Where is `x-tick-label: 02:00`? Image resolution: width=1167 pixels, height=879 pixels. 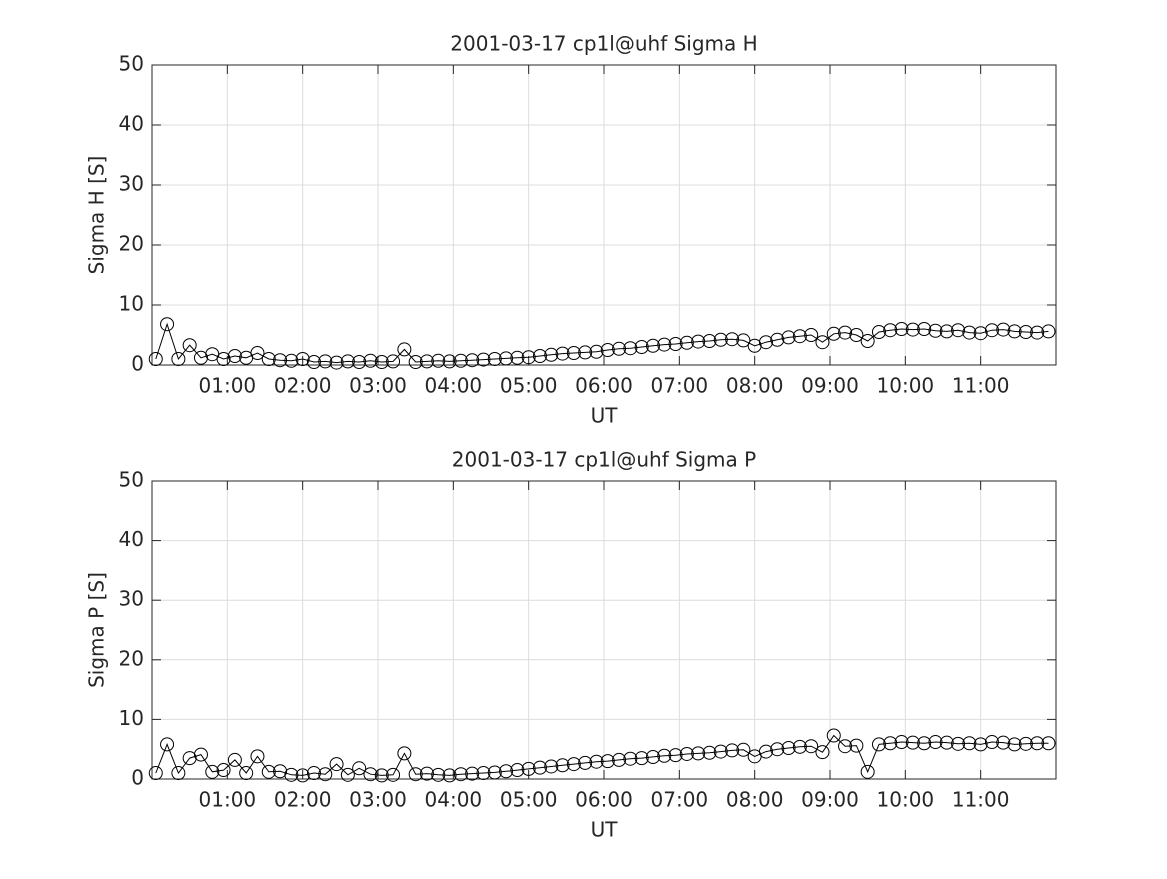 x-tick-label: 02:00 is located at coordinates (303, 800).